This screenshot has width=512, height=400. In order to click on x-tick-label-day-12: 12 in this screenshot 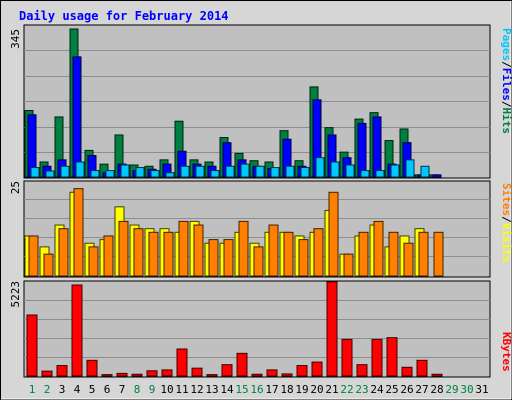, I will do `click(196, 389)`.